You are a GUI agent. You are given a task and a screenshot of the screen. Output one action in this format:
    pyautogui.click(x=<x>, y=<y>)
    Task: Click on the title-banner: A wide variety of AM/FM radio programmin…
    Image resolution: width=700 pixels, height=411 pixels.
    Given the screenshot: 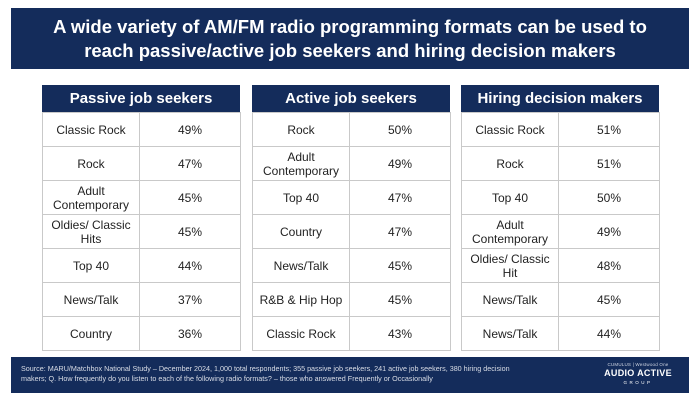 What is the action you would take?
    pyautogui.click(x=350, y=38)
    